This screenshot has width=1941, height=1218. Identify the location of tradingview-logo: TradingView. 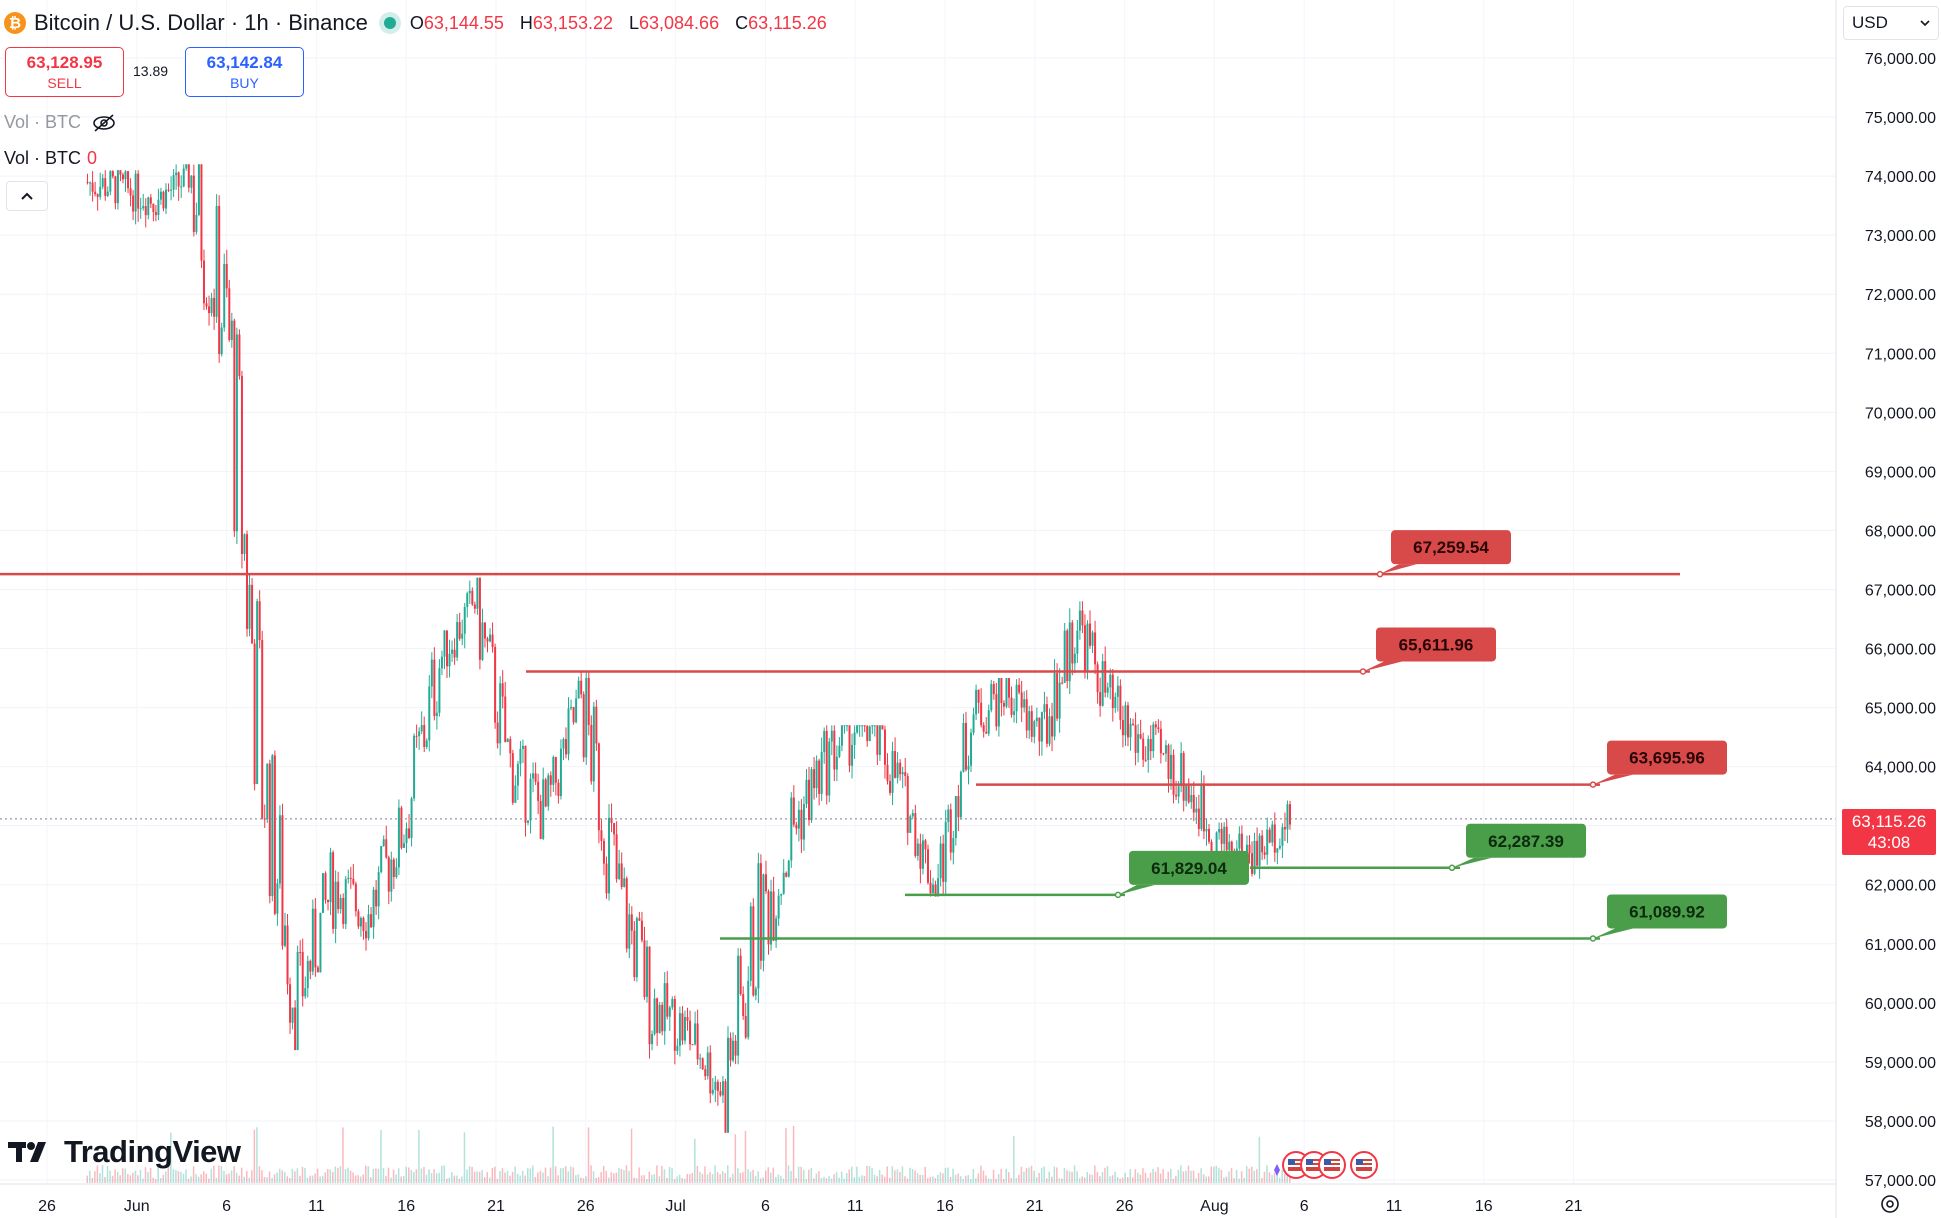
(124, 1152).